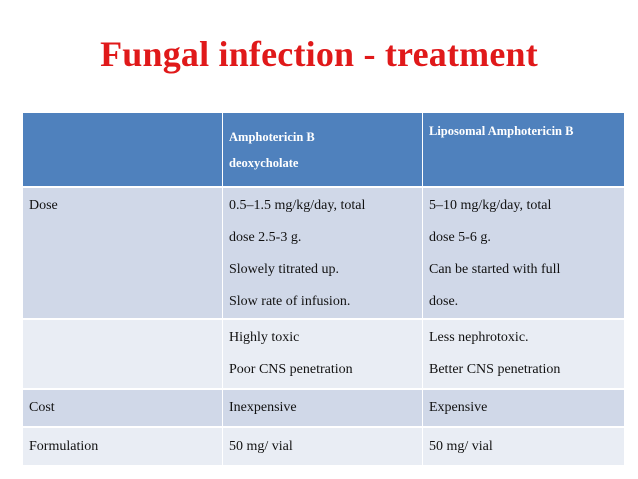 Image resolution: width=638 pixels, height=479 pixels. What do you see at coordinates (479, 337) in the screenshot?
I see `cell-line: Less nephrotoxic.` at bounding box center [479, 337].